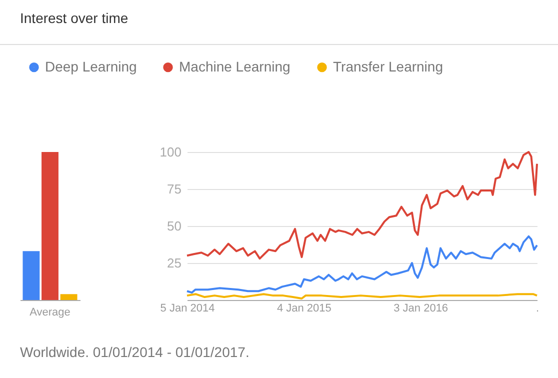 This screenshot has width=558, height=378. I want to click on x-tick-label: 4 Jan 2015, so click(304, 308).